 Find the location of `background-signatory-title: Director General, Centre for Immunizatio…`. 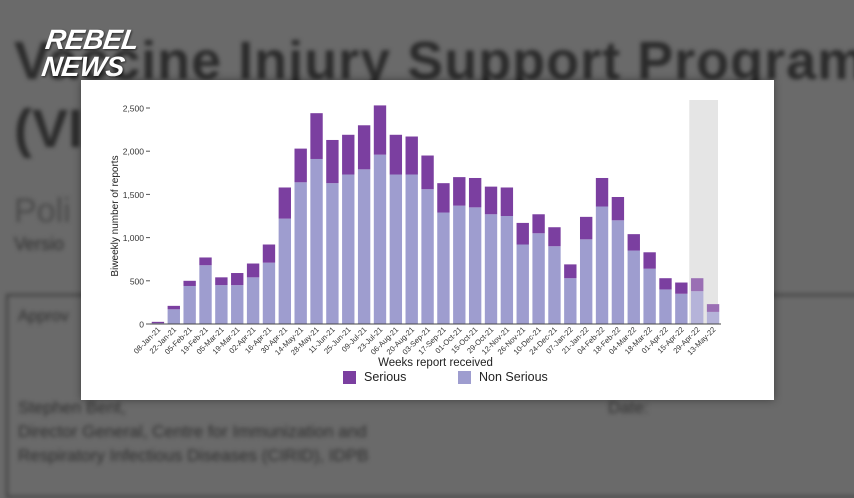

background-signatory-title: Director General, Centre for Immunizatio… is located at coordinates (192, 431).